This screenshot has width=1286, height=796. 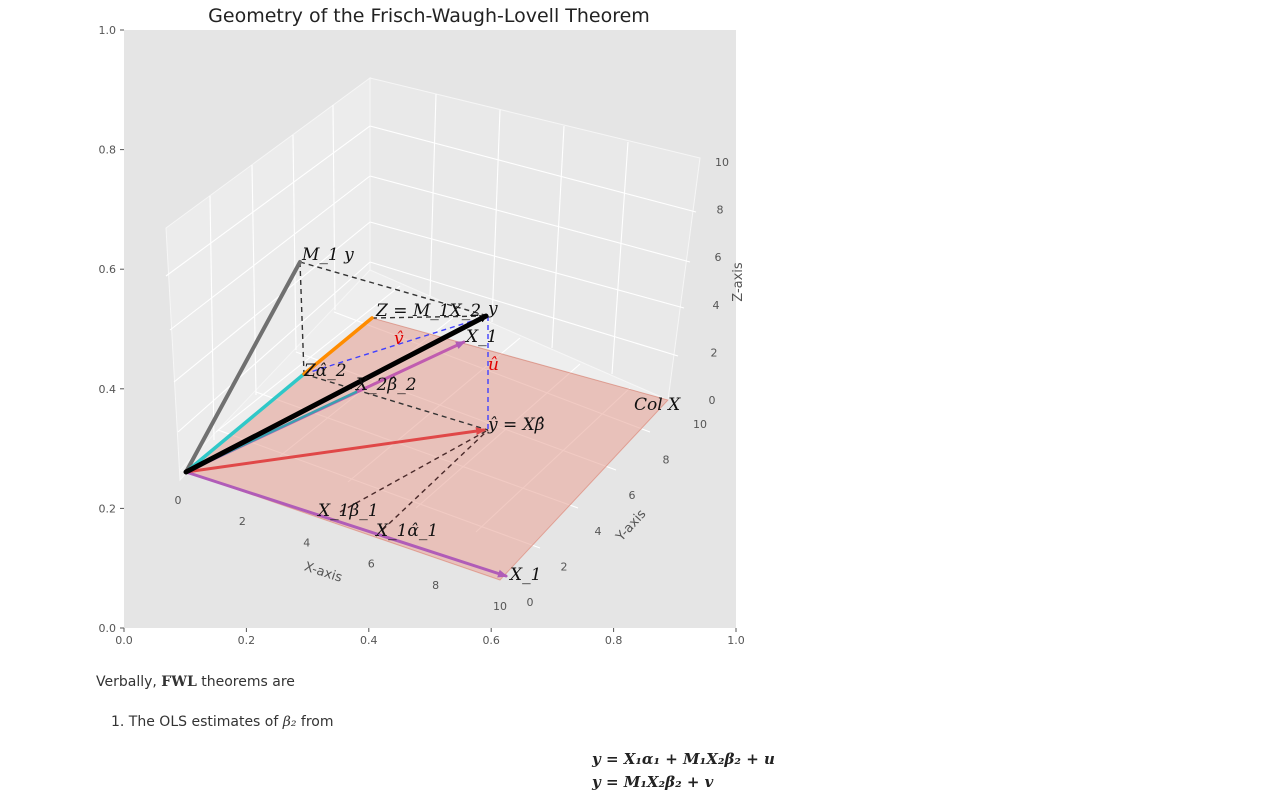 I want to click on vector-m1y, so click(x=243, y=367).